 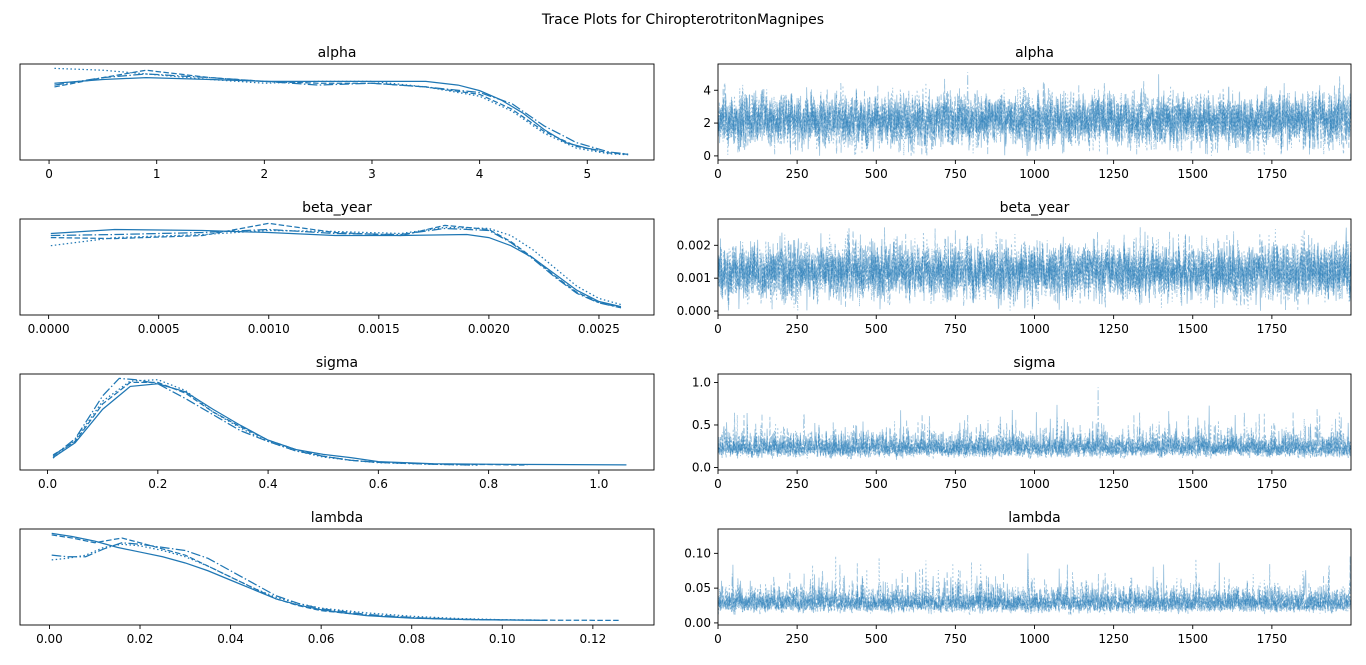 I want to click on trace-beta-year-chain-1-trace, so click(x=1034, y=269).